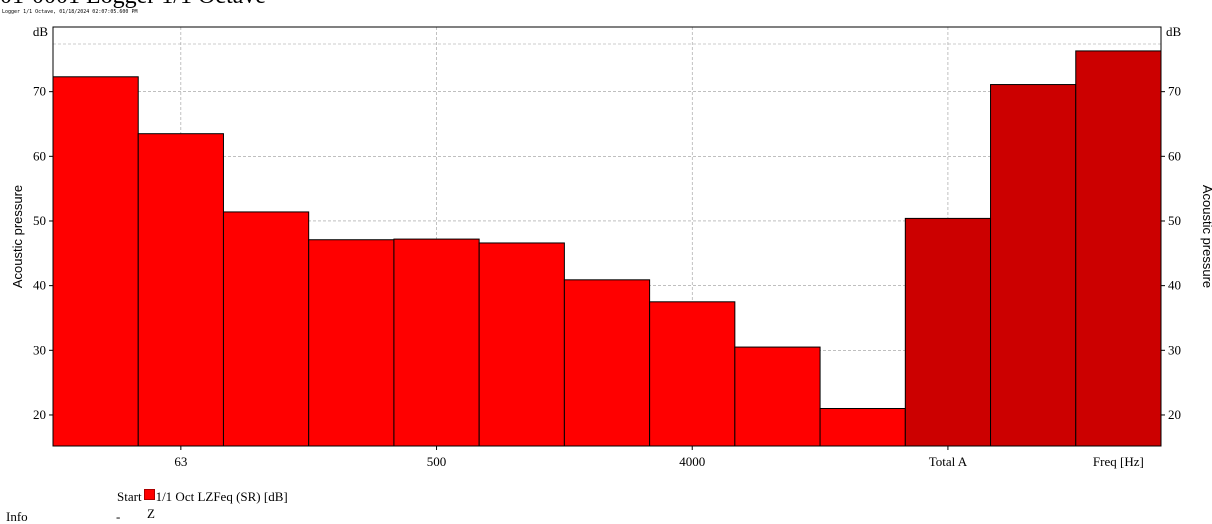 This screenshot has width=1212, height=524. What do you see at coordinates (39, 414) in the screenshot?
I see `y-tick-label: 20` at bounding box center [39, 414].